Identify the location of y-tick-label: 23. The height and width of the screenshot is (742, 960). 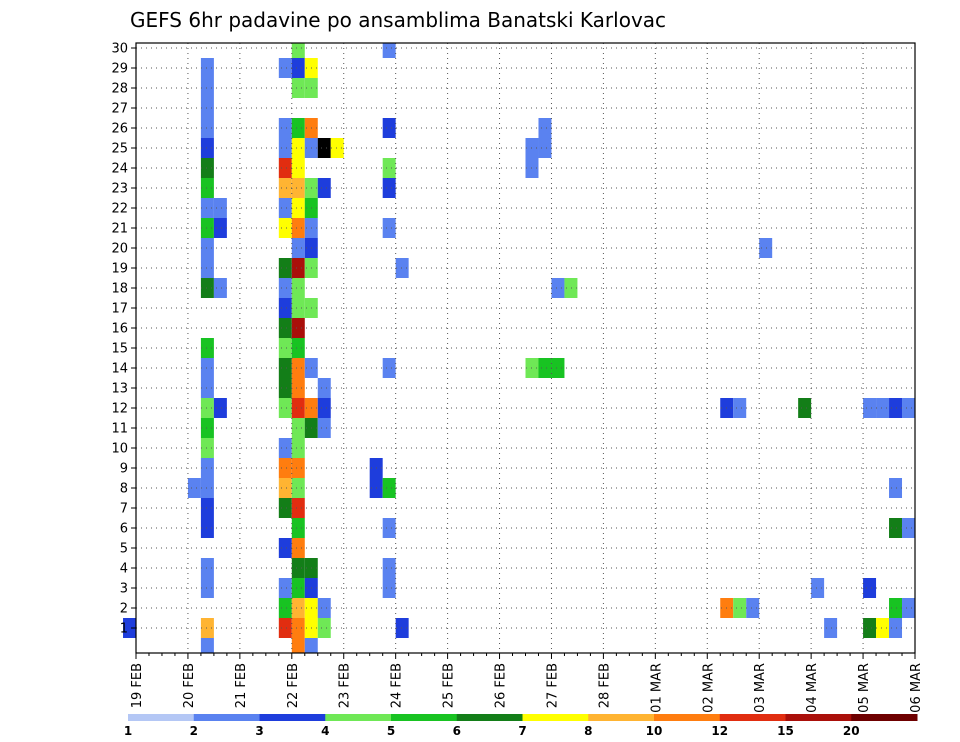
(119, 189).